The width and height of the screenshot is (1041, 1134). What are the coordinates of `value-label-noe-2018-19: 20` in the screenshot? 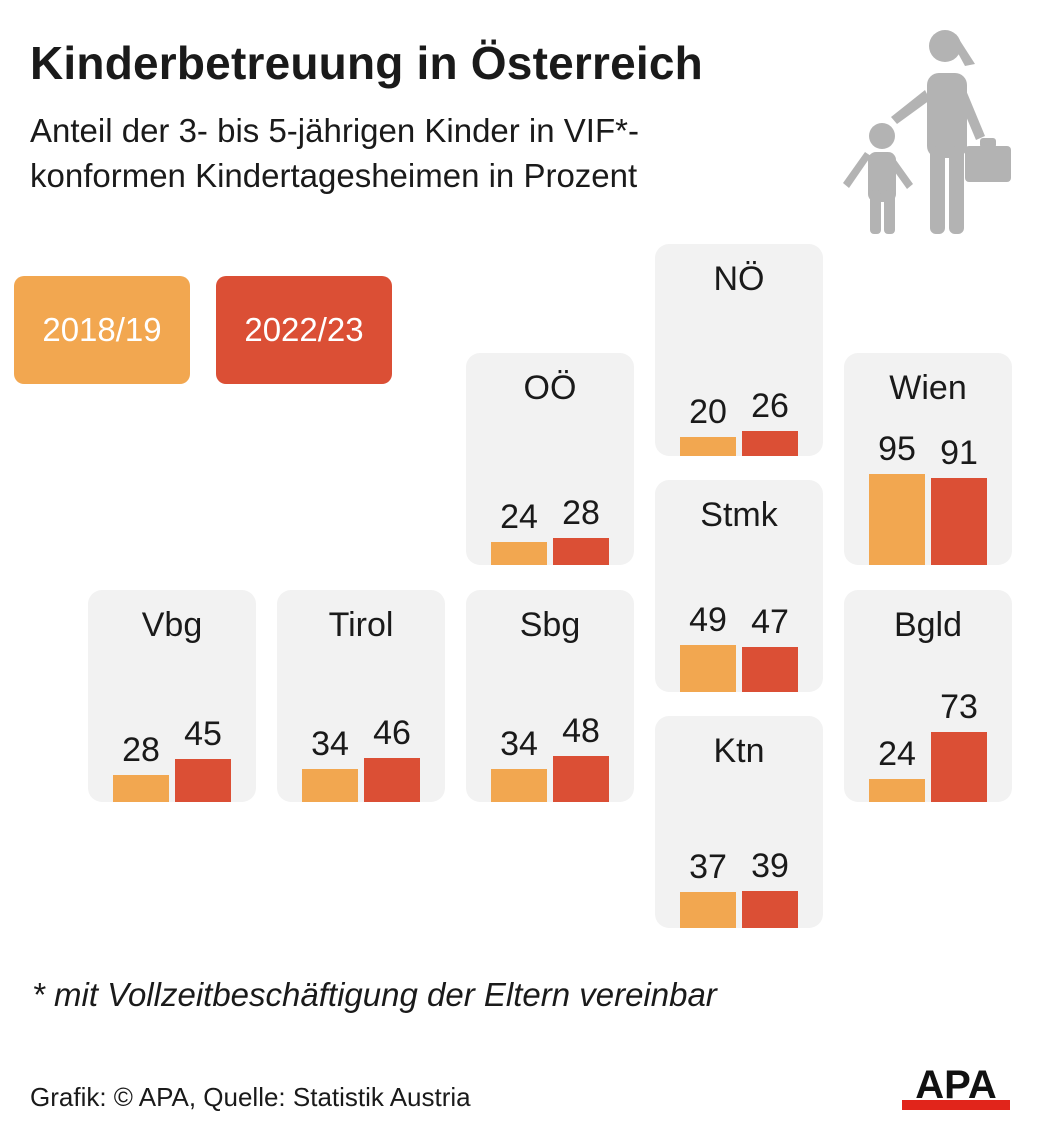 It's located at (708, 412).